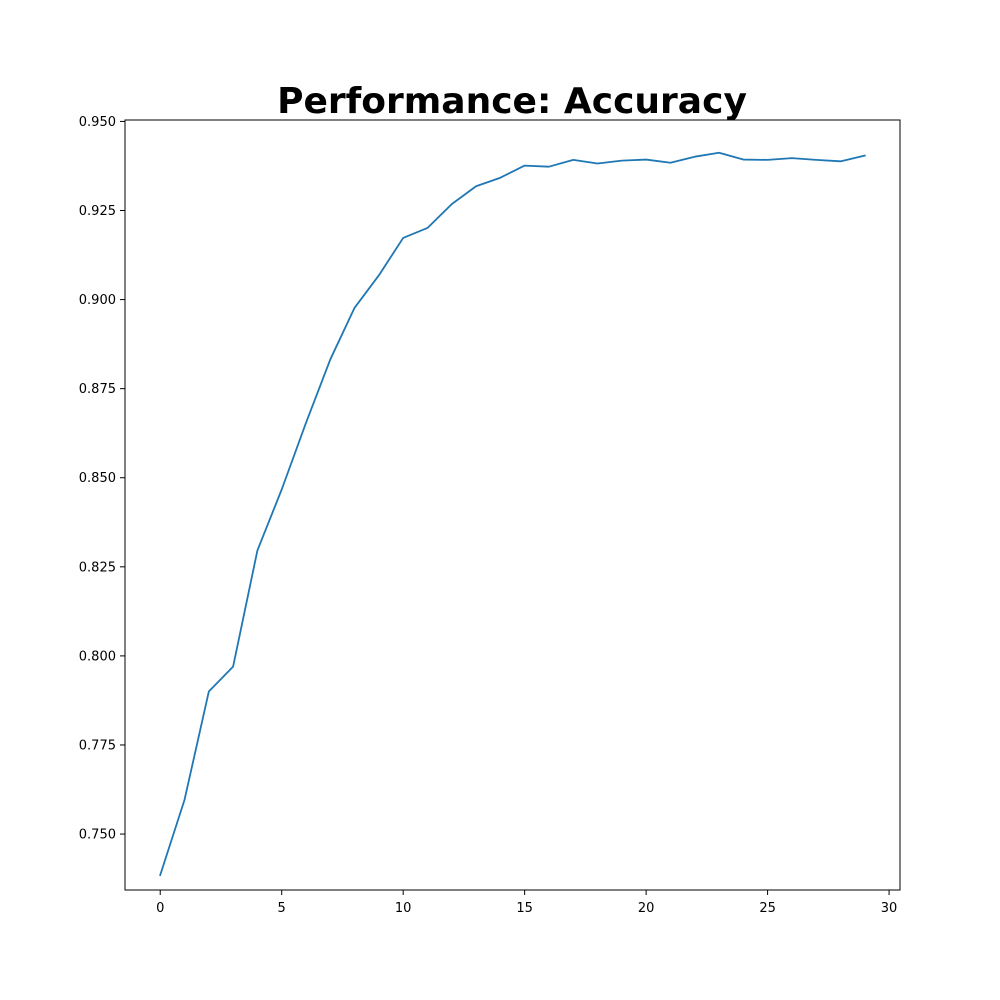 This screenshot has width=1000, height=1000. What do you see at coordinates (646, 908) in the screenshot?
I see `x-tick-label: 20` at bounding box center [646, 908].